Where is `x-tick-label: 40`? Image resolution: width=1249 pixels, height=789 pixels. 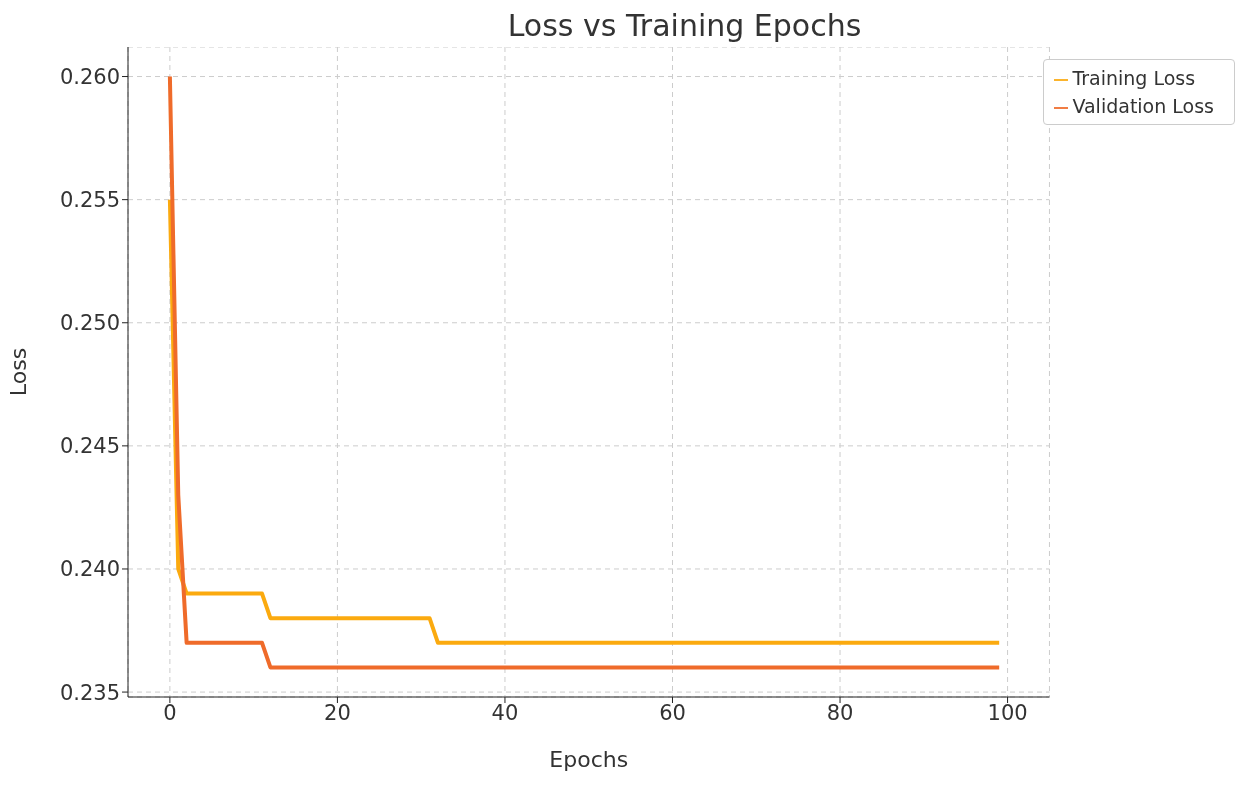 x-tick-label: 40 is located at coordinates (505, 712).